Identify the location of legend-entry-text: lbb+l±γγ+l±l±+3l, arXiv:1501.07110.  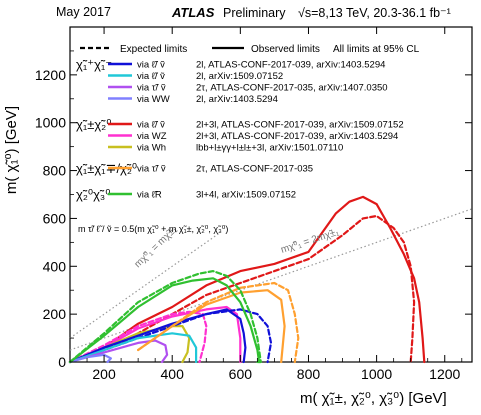
(269, 148).